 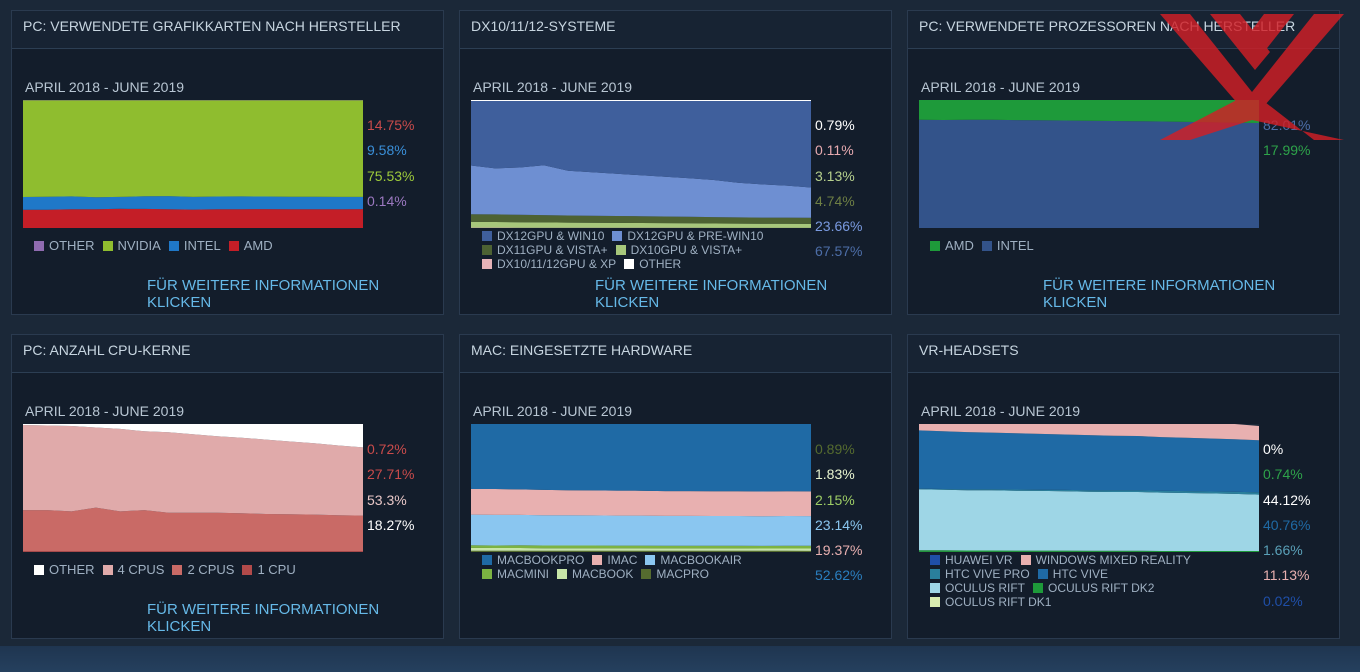 I want to click on legend-row: AMD INTEL, so click(x=986, y=246).